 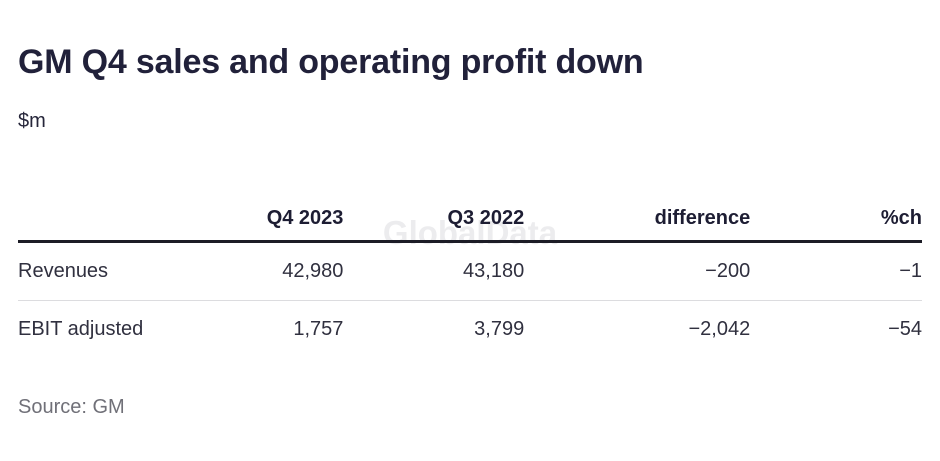 What do you see at coordinates (63, 271) in the screenshot?
I see `row-label-revenues: Revenues` at bounding box center [63, 271].